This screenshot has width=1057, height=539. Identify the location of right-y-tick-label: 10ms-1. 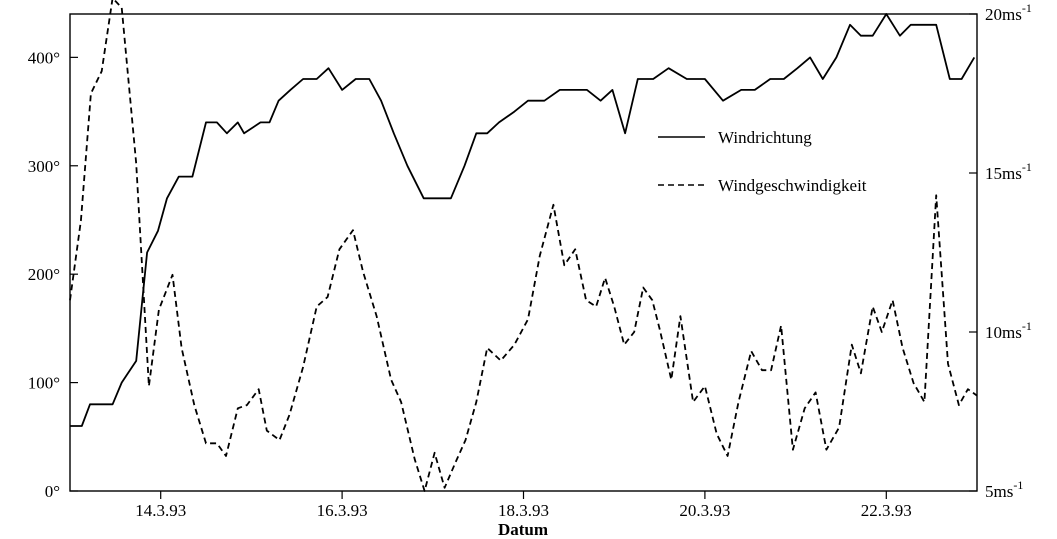
(1008, 330).